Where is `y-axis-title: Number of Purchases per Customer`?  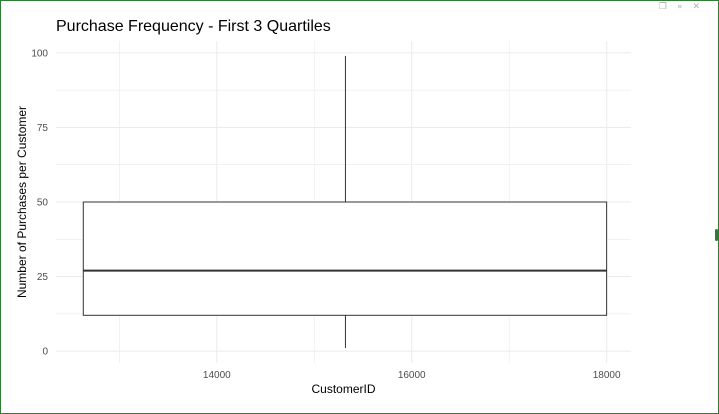
y-axis-title: Number of Purchases per Customer is located at coordinates (22, 202).